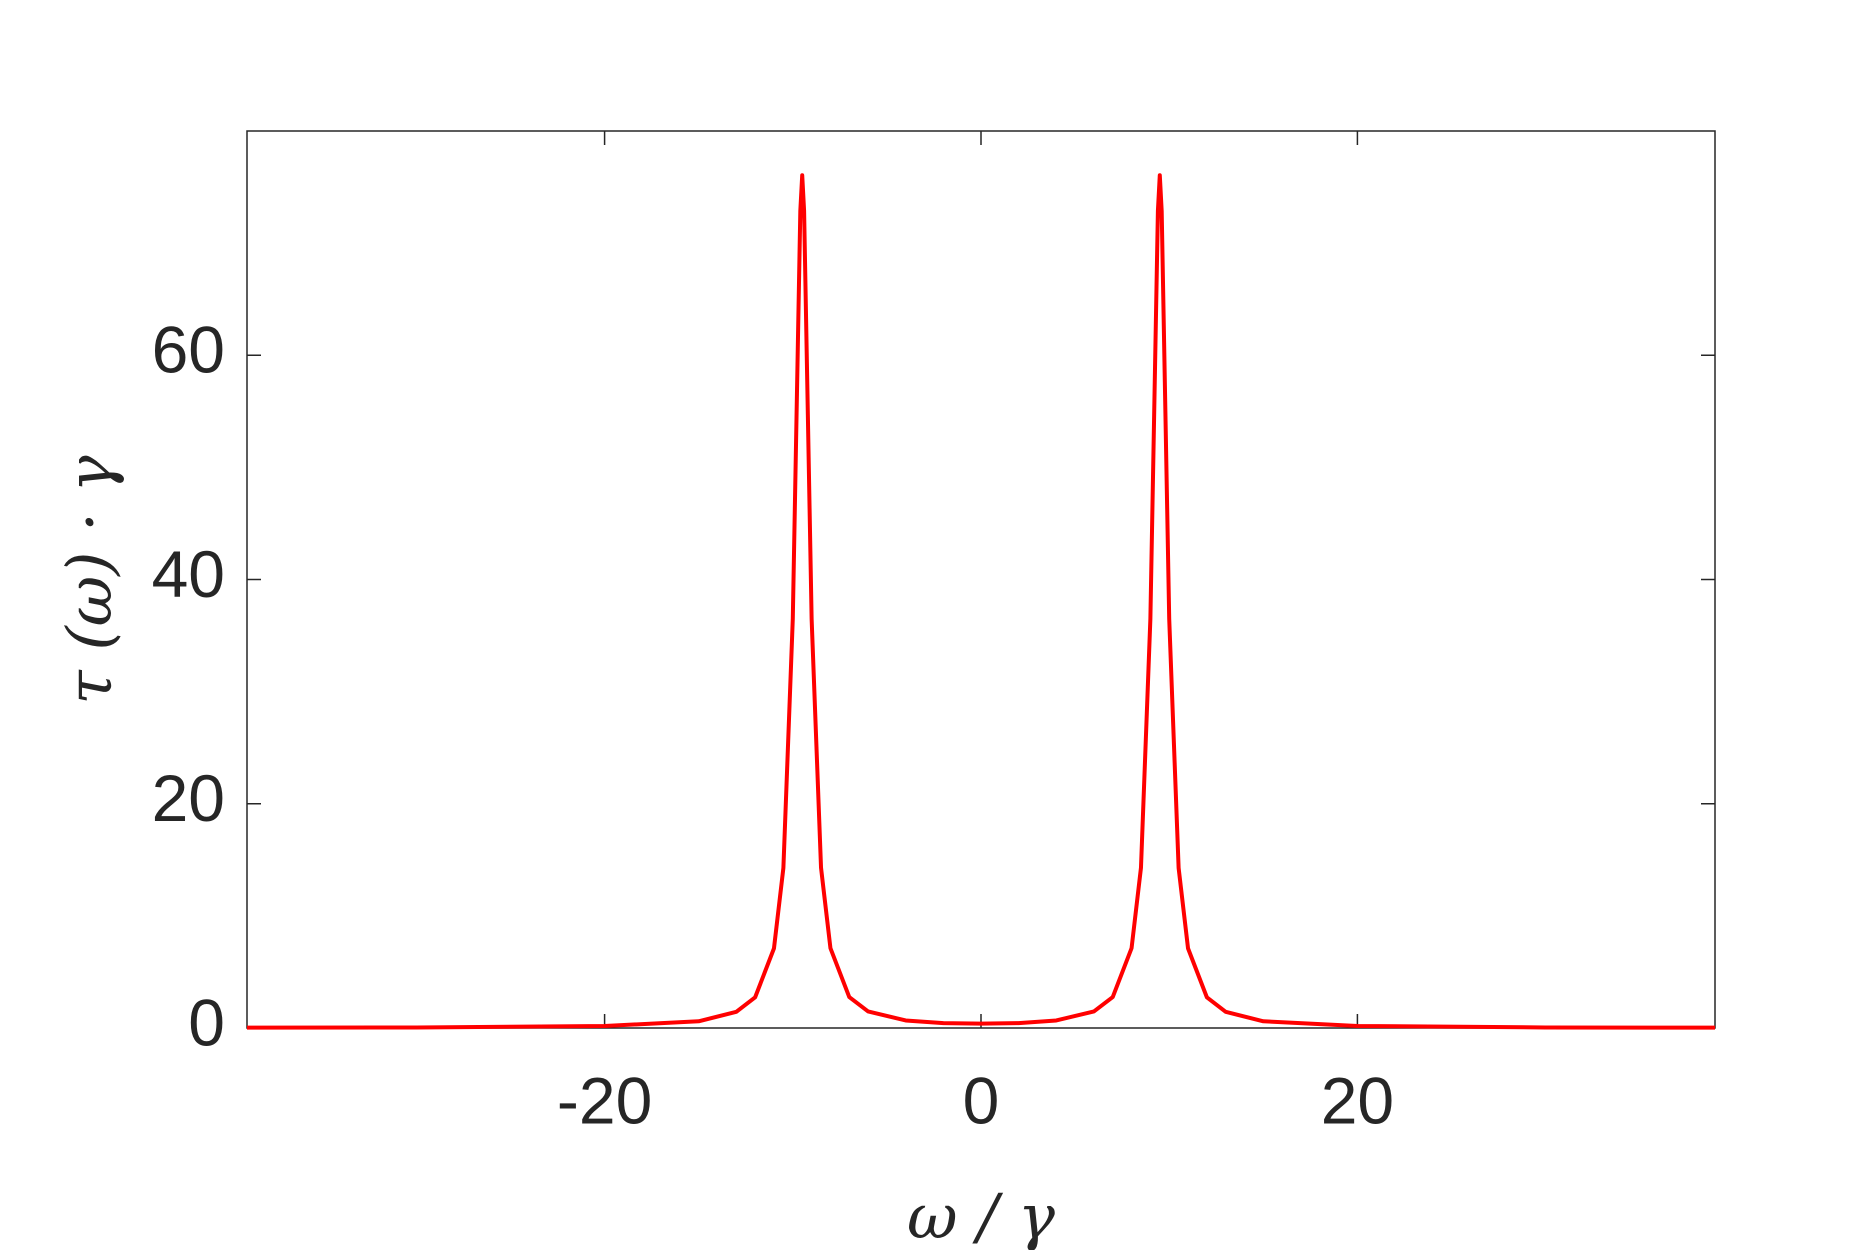 The height and width of the screenshot is (1250, 1875). Describe the element at coordinates (89, 579) in the screenshot. I see `y-axis-label: τ (ω) · γ` at that location.